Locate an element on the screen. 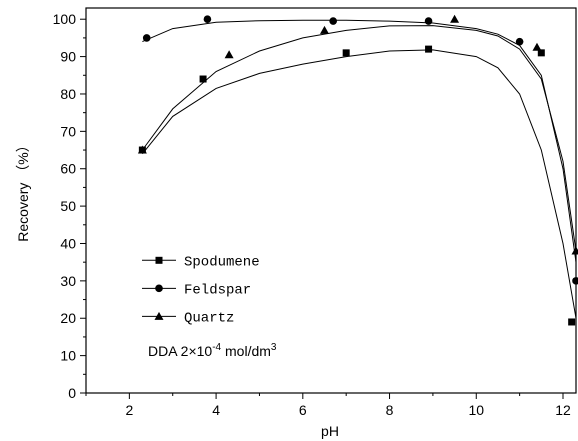 The width and height of the screenshot is (578, 441). legend-label-quartz: Quartz is located at coordinates (209, 318).